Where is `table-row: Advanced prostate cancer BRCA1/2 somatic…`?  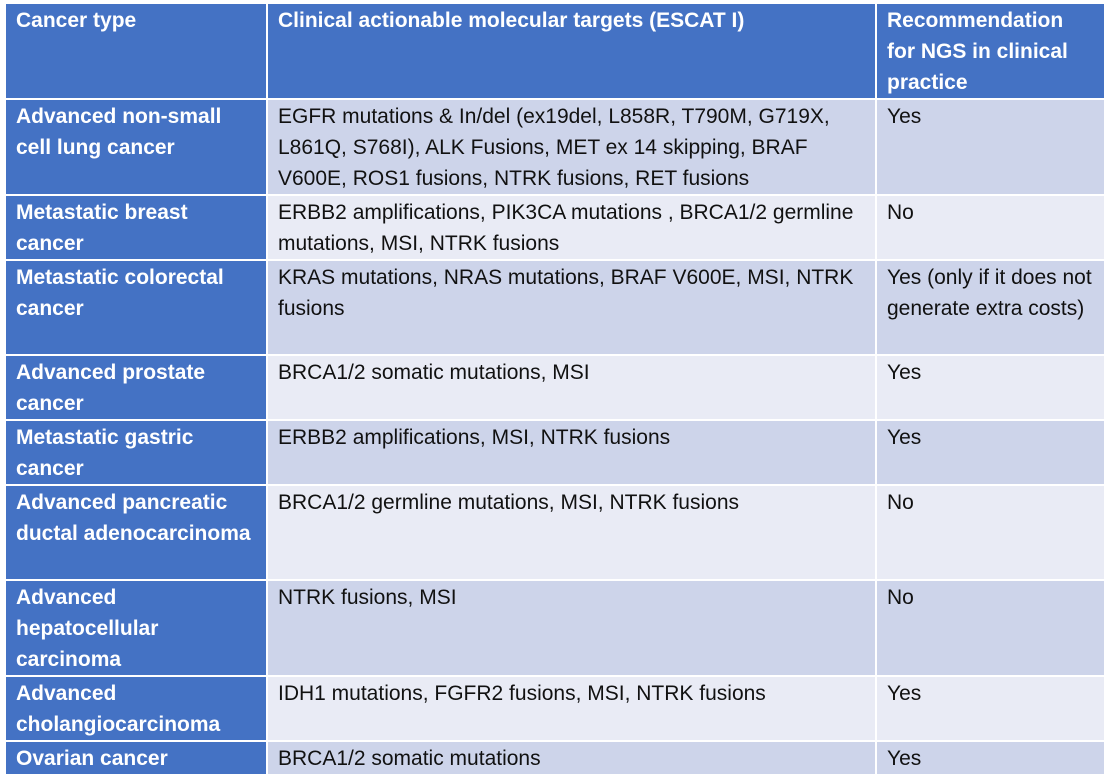 table-row: Advanced prostate cancer BRCA1/2 somatic… is located at coordinates (555, 387).